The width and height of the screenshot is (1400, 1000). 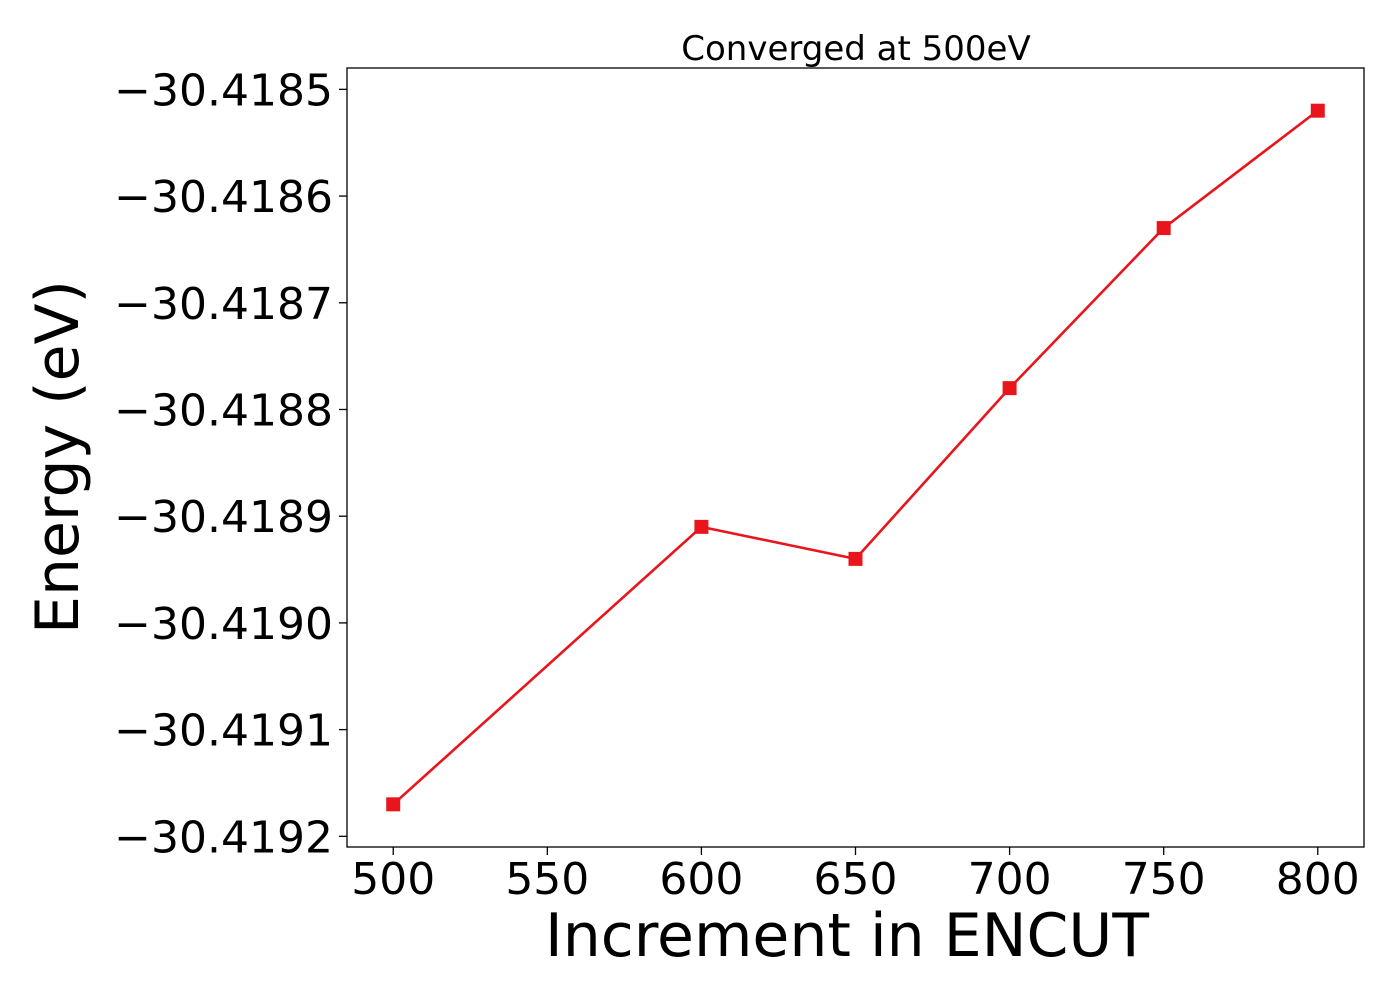 I want to click on y-tick-label: −30.4191, so click(x=223, y=731).